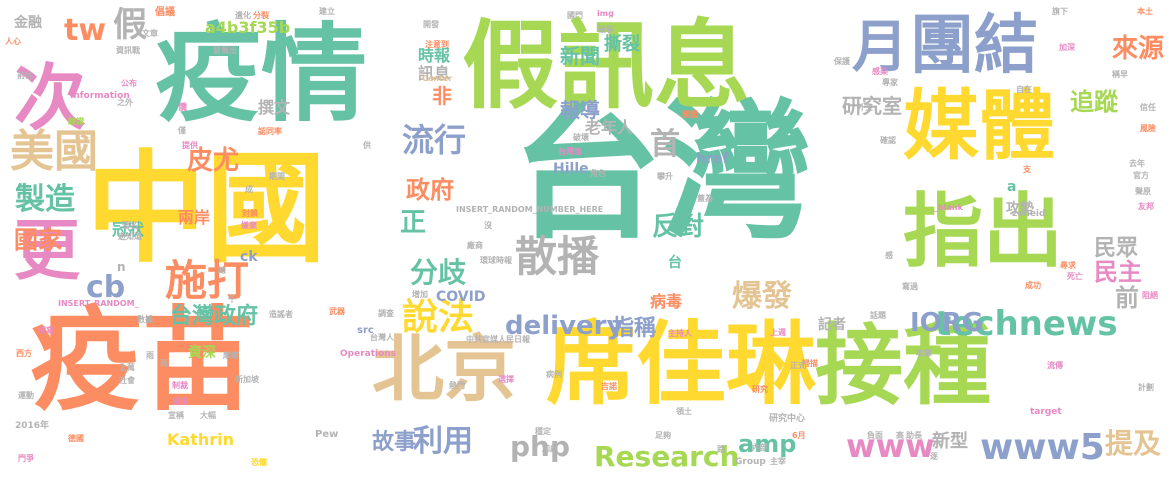 This screenshot has height=482, width=1175. Describe the element at coordinates (437, 78) in the screenshot. I see `word: Center` at that location.